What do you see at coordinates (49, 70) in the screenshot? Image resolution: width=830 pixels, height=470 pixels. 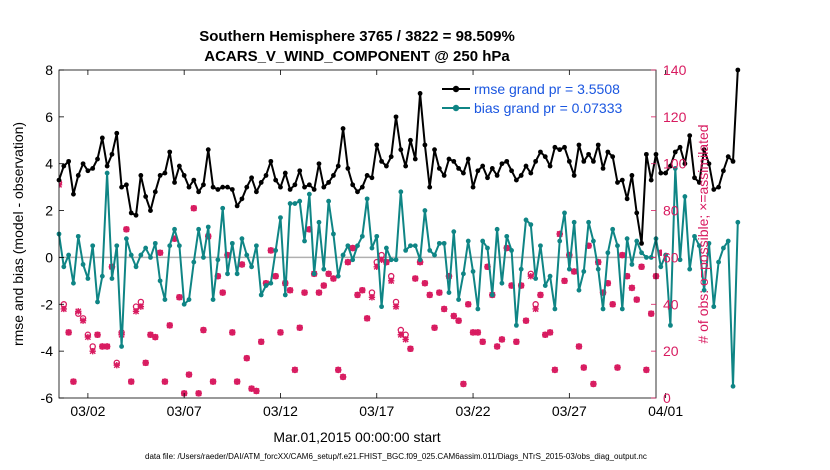 I see `y-left-tick-label: 8` at bounding box center [49, 70].